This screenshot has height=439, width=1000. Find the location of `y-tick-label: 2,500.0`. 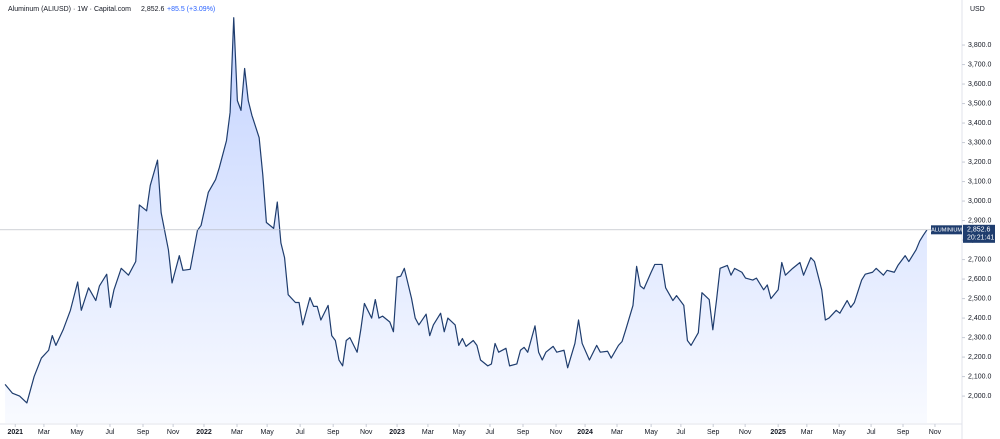

y-tick-label: 2,500.0 is located at coordinates (979, 298).